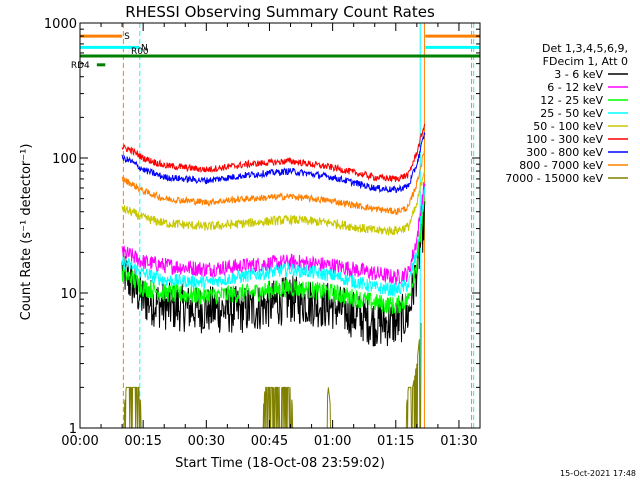 The height and width of the screenshot is (480, 640). I want to click on y-tick-label: 100, so click(64, 159).